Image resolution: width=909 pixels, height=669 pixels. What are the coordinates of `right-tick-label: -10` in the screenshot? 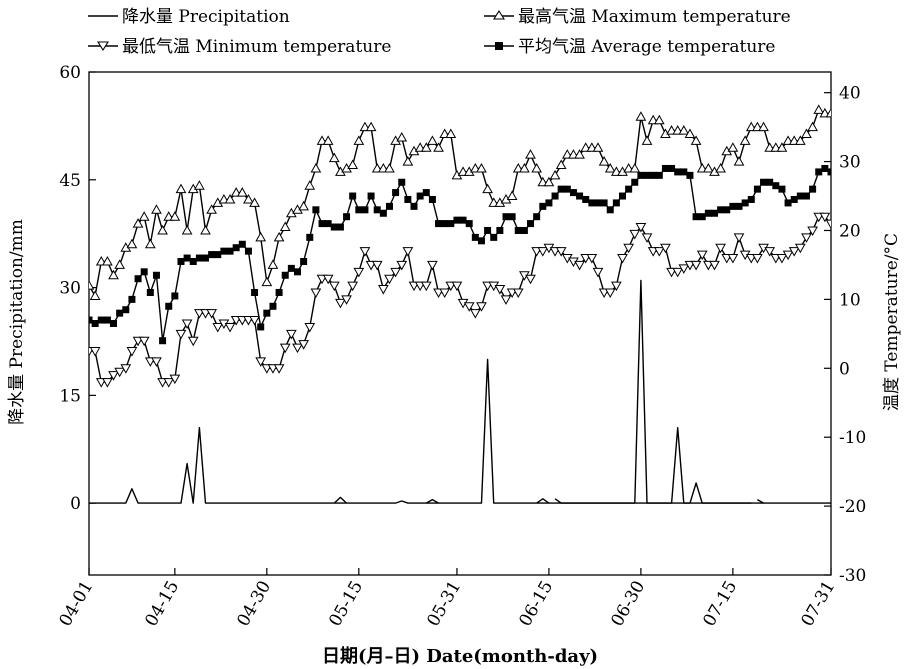 It's located at (852, 438).